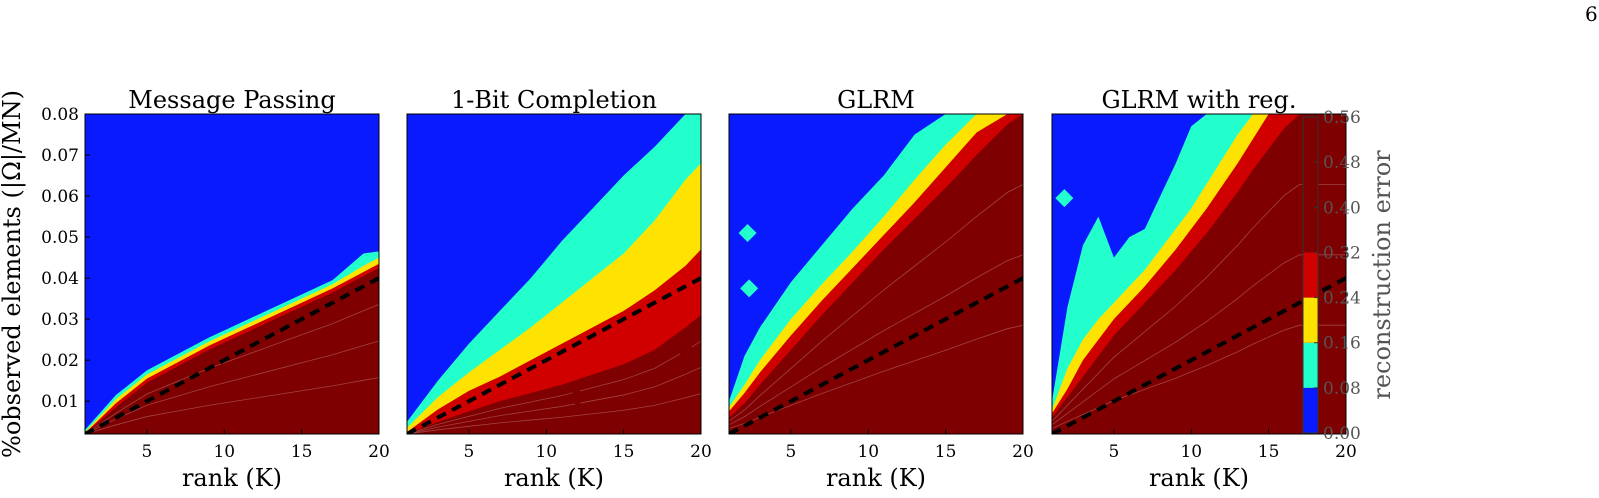 Image resolution: width=1599 pixels, height=498 pixels. Describe the element at coordinates (1382, 275) in the screenshot. I see `colorbar-label: reconstruction error` at that location.